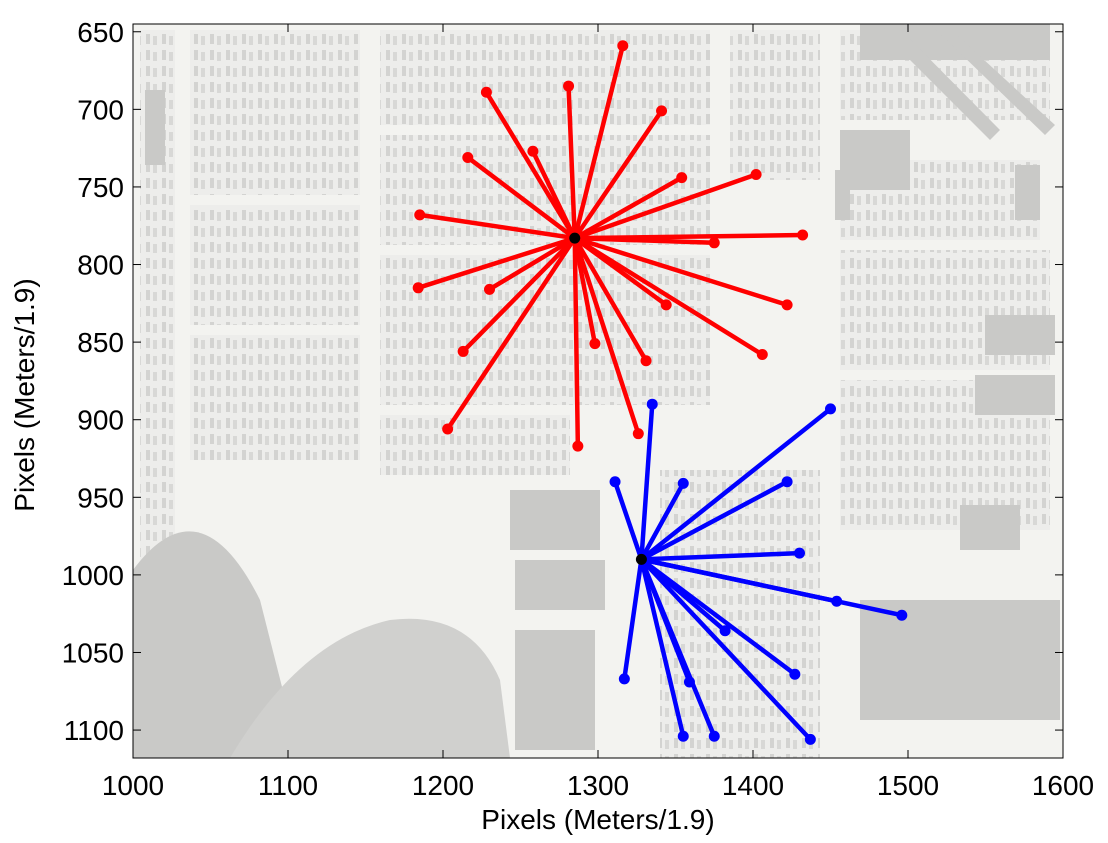 The image size is (1108, 843). What do you see at coordinates (93, 575) in the screenshot?
I see `y-tick-label: 1000` at bounding box center [93, 575].